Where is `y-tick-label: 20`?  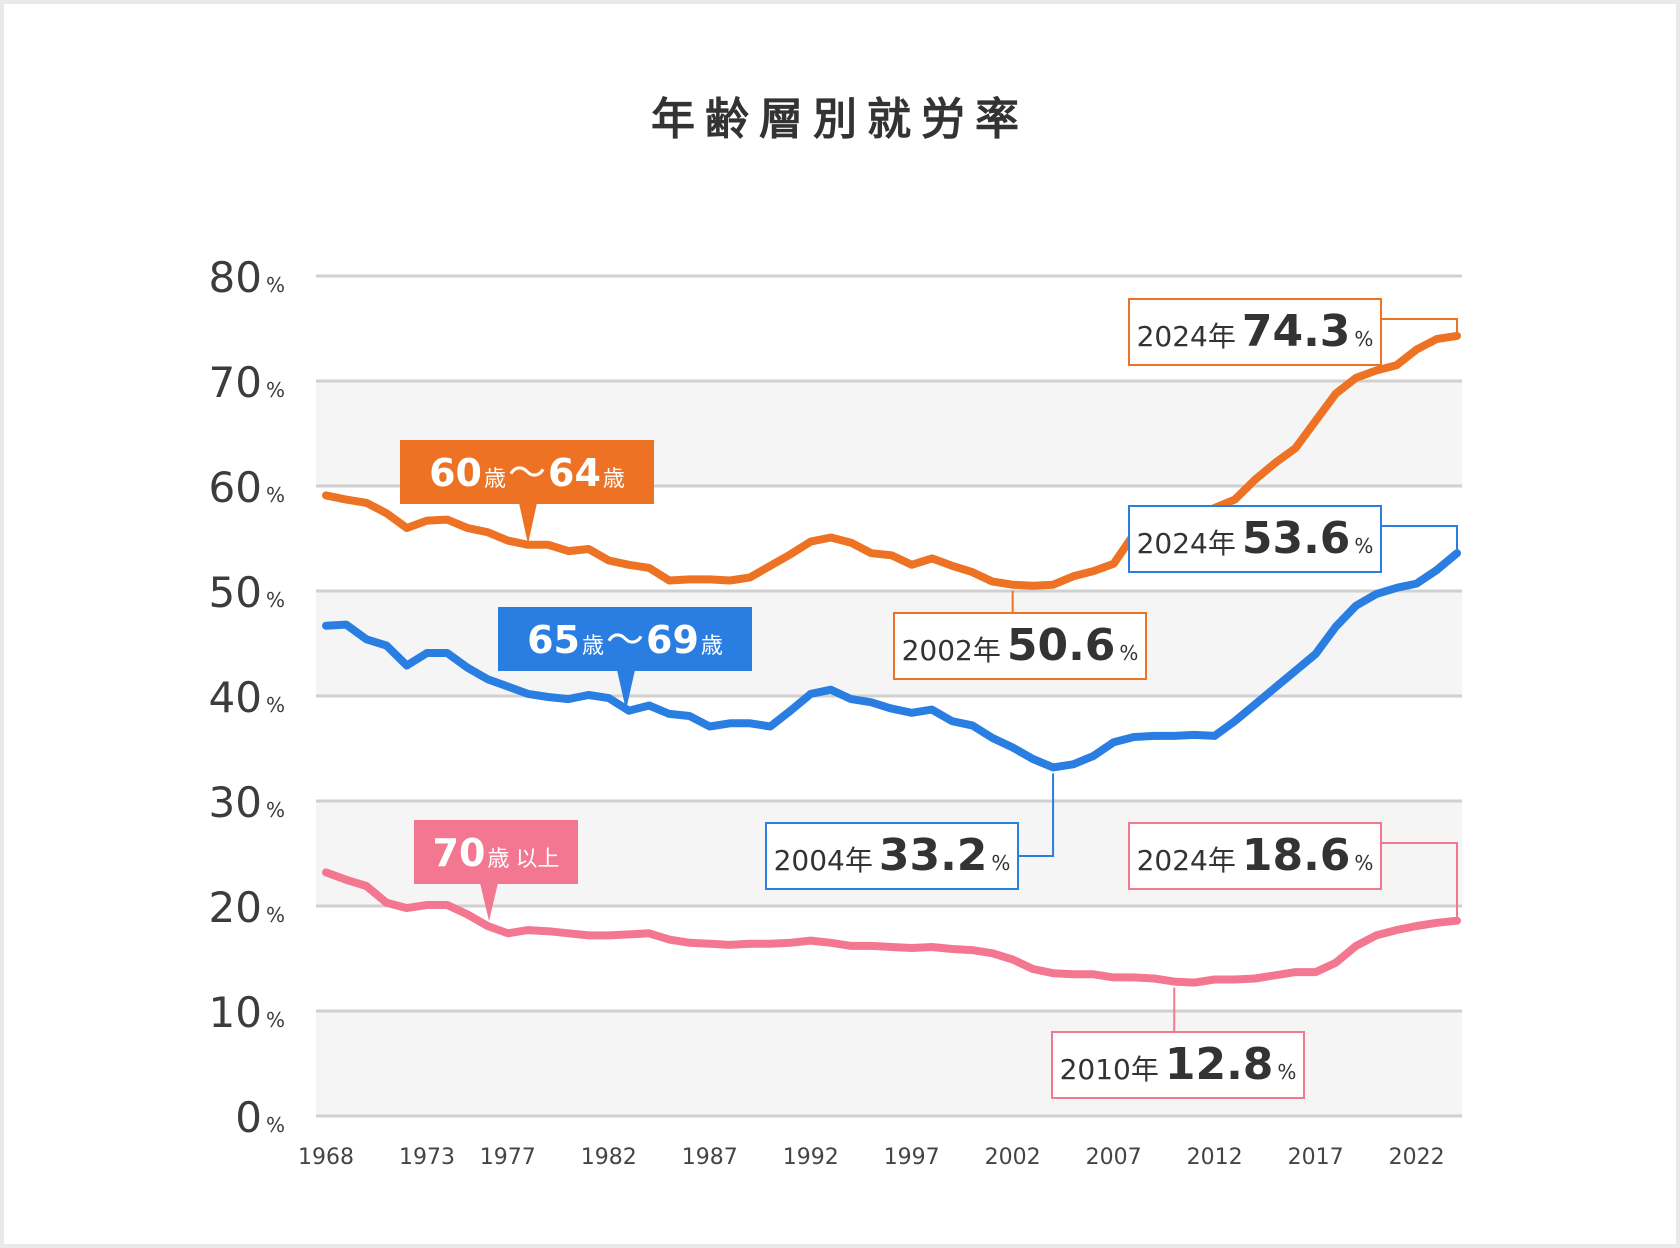
y-tick-label: 20 is located at coordinates (235, 907).